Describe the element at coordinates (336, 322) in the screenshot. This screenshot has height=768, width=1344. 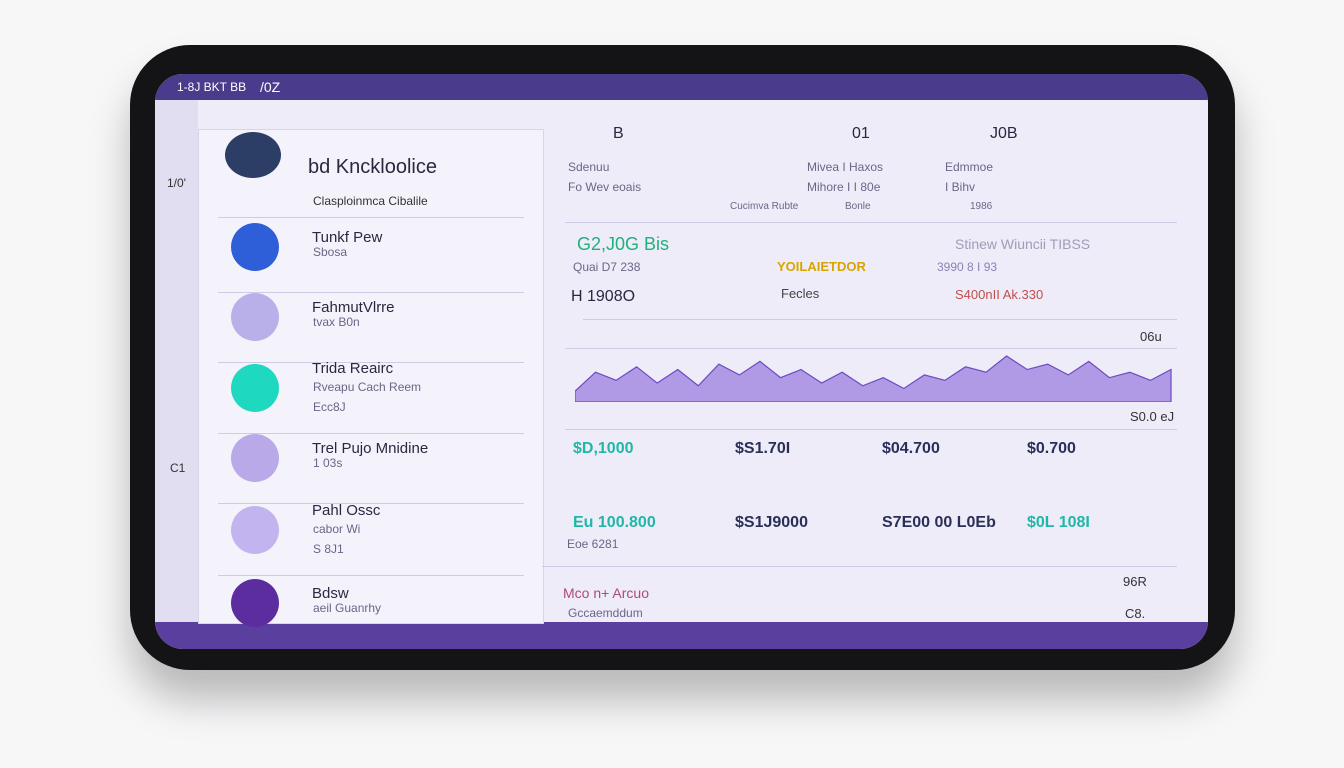
I see `item-sub: tvax B0n` at that location.